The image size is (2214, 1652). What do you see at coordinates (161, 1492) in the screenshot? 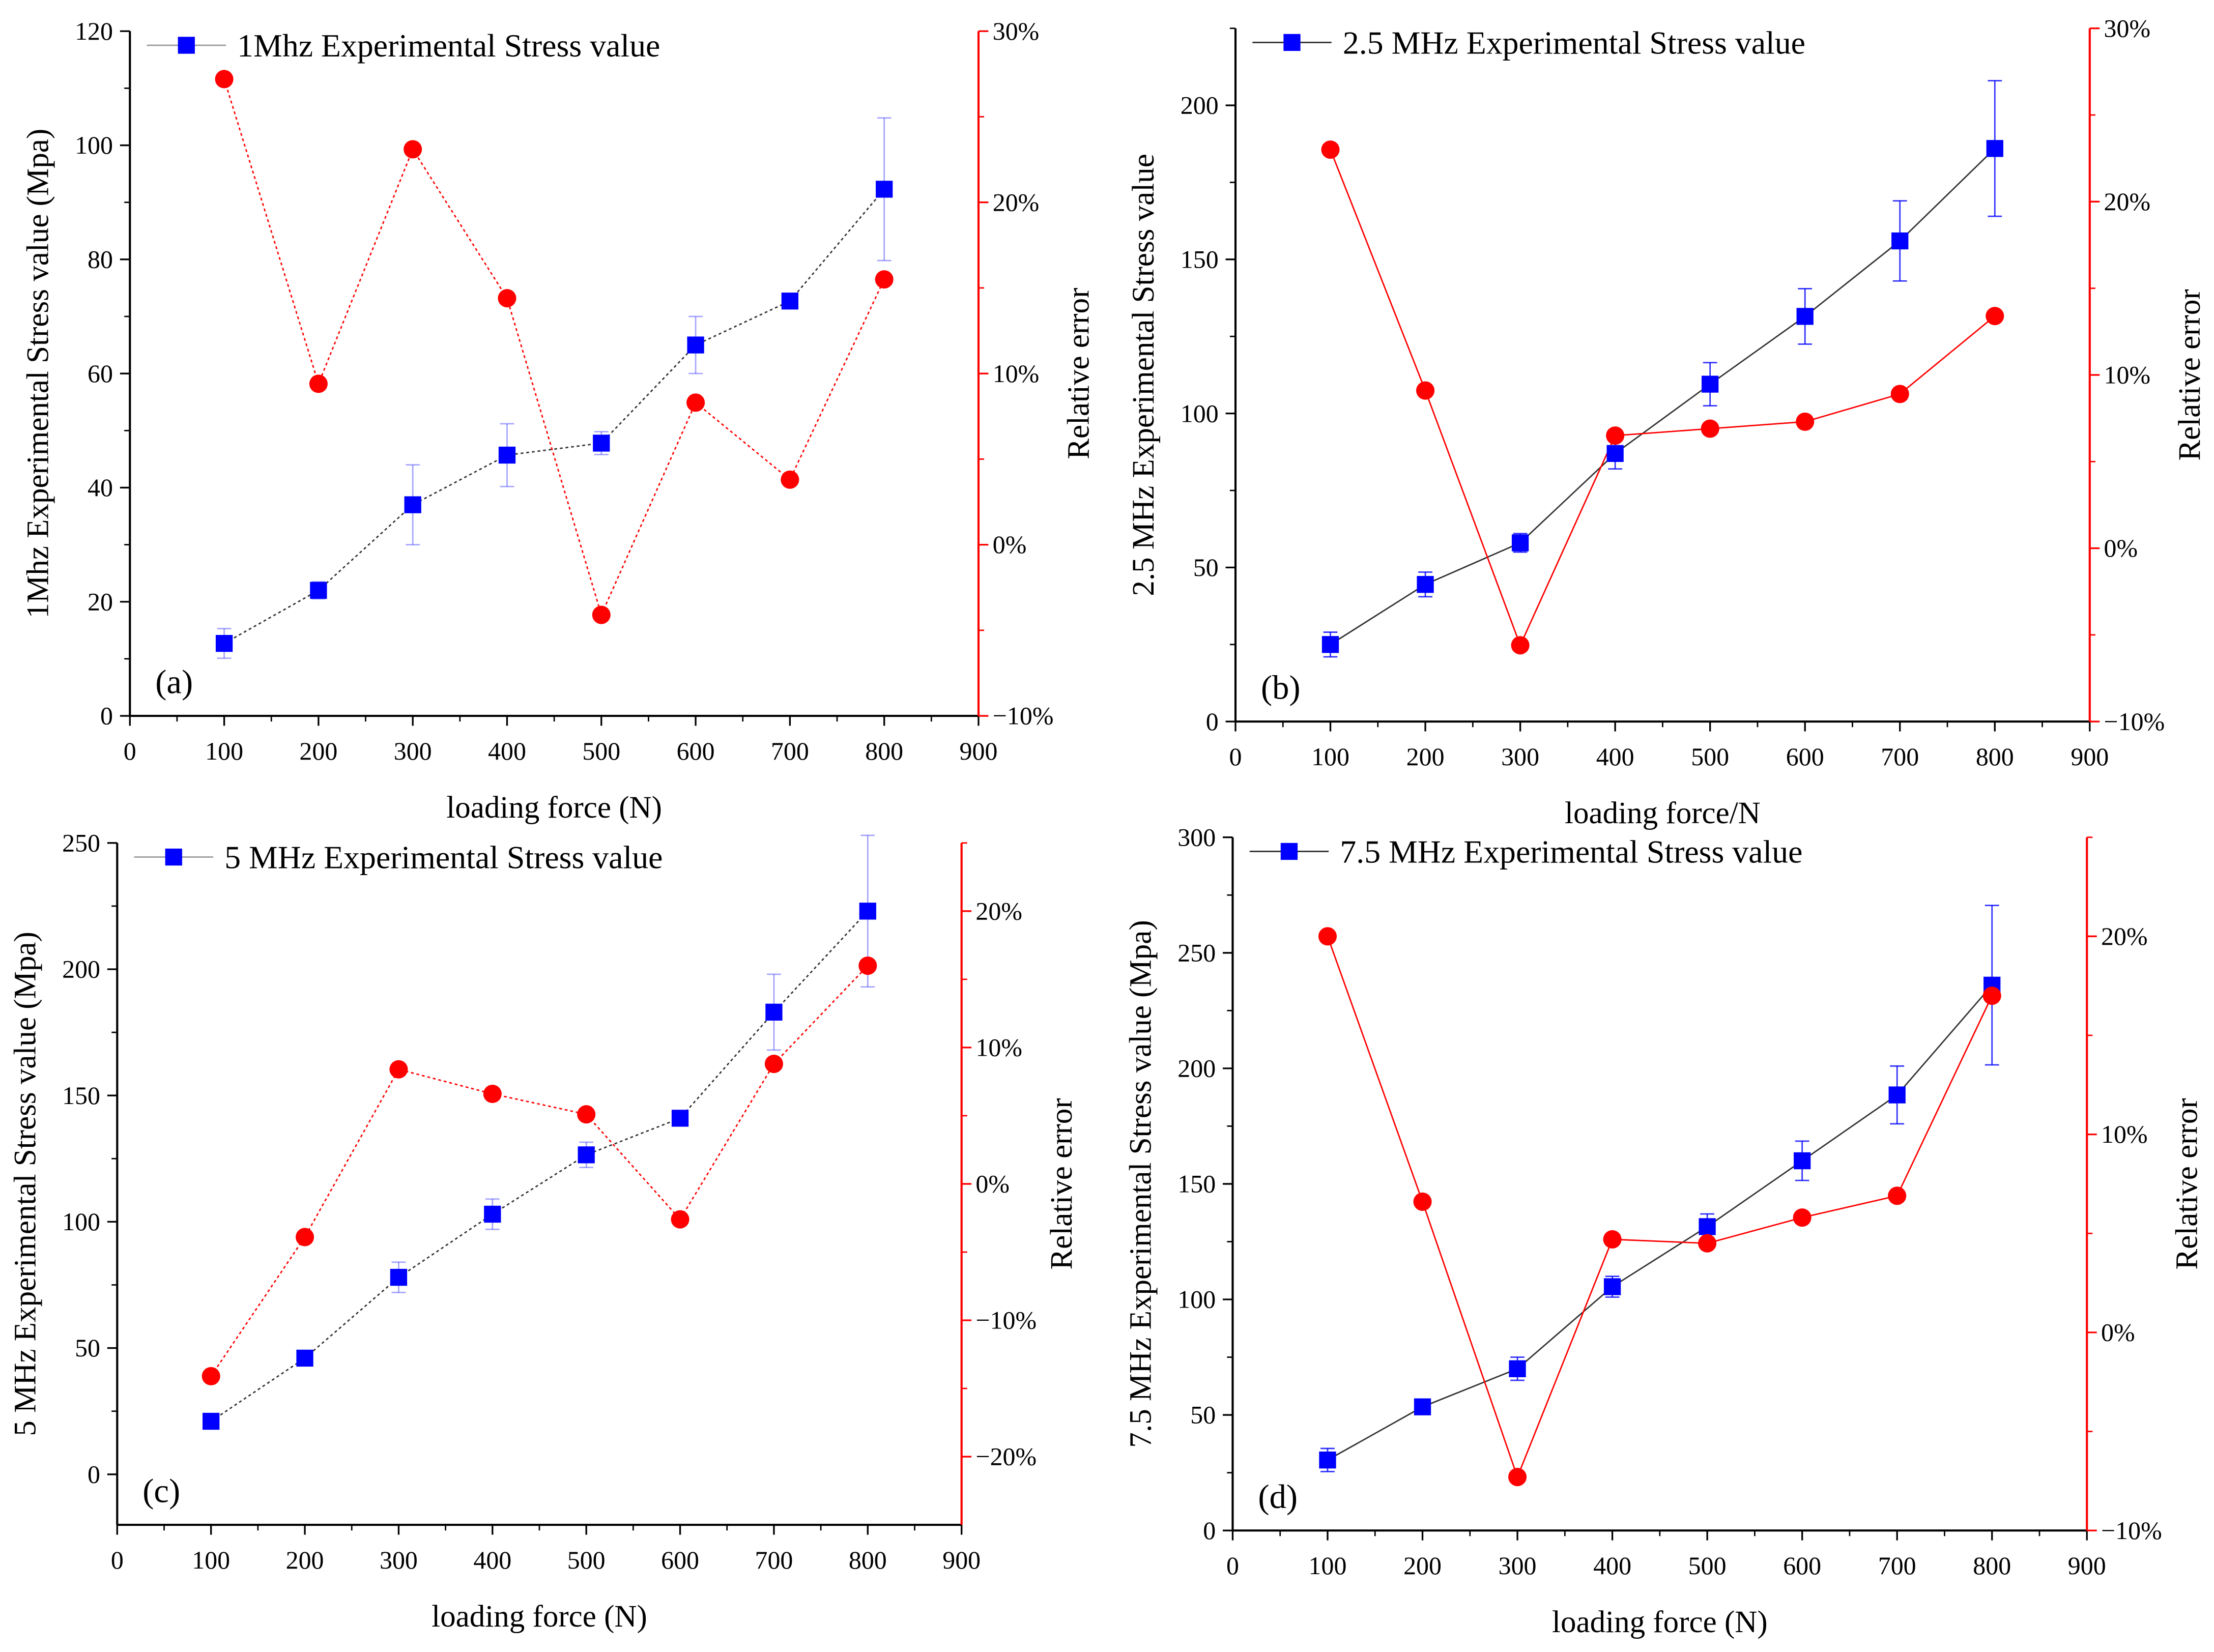
I see `panel-label: (c)` at bounding box center [161, 1492].